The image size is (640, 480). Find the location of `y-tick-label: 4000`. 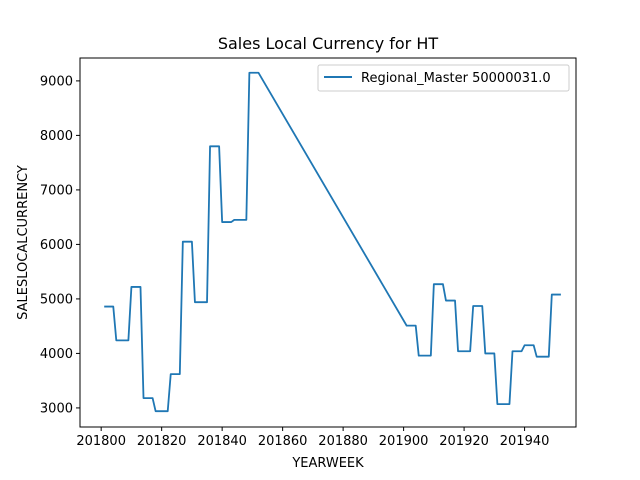

y-tick-label: 4000 is located at coordinates (56, 354).